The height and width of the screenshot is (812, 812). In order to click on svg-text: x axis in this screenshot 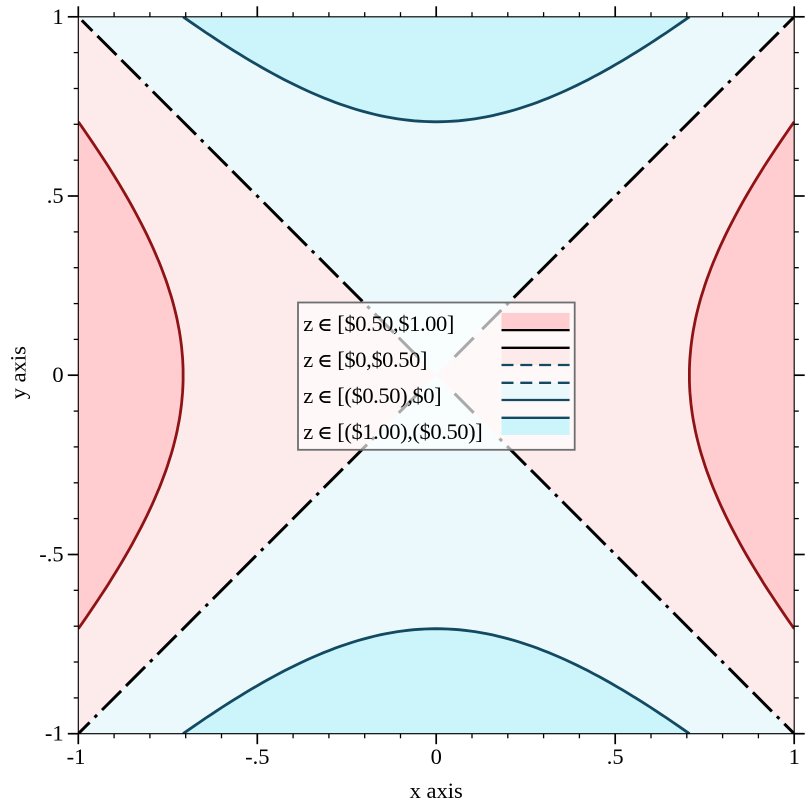, I will do `click(436, 790)`.